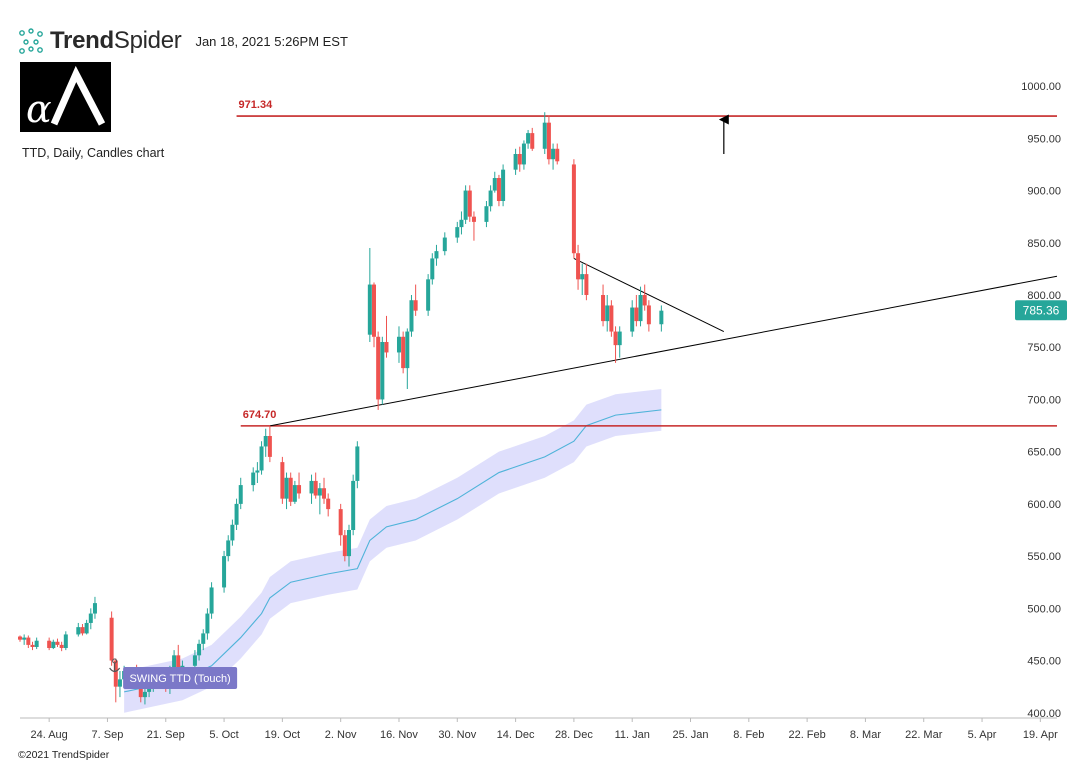 This screenshot has width=1087, height=765. What do you see at coordinates (516, 735) in the screenshot?
I see `x-tick-label: 14. Dec` at bounding box center [516, 735].